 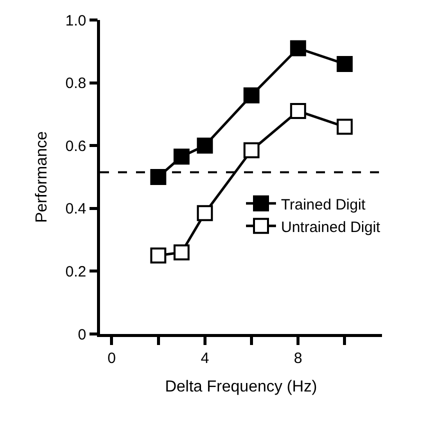 I want to click on legend-label: Trained Digit, so click(x=323, y=205).